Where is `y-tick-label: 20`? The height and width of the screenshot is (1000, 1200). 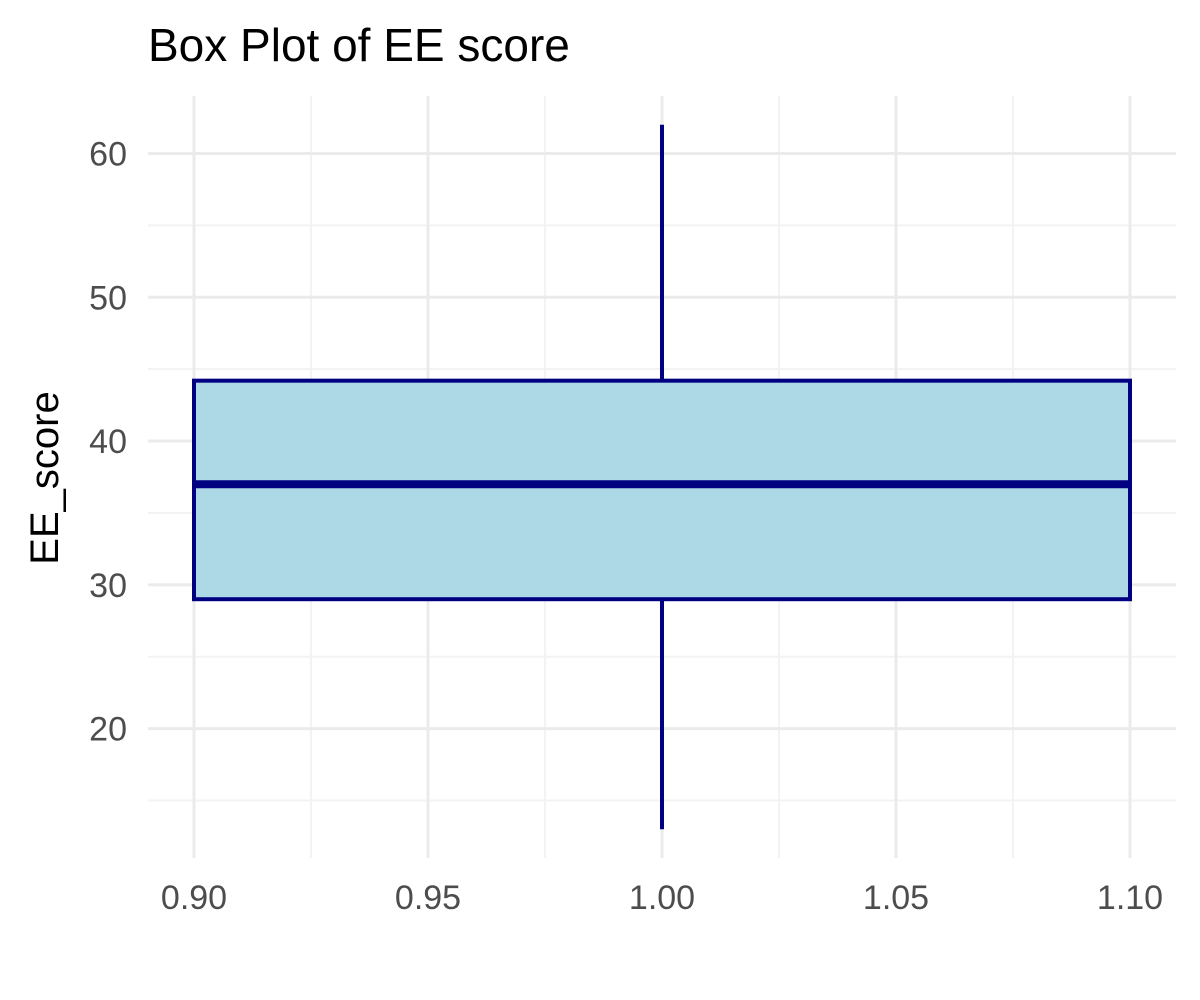 y-tick-label: 20 is located at coordinates (108, 730).